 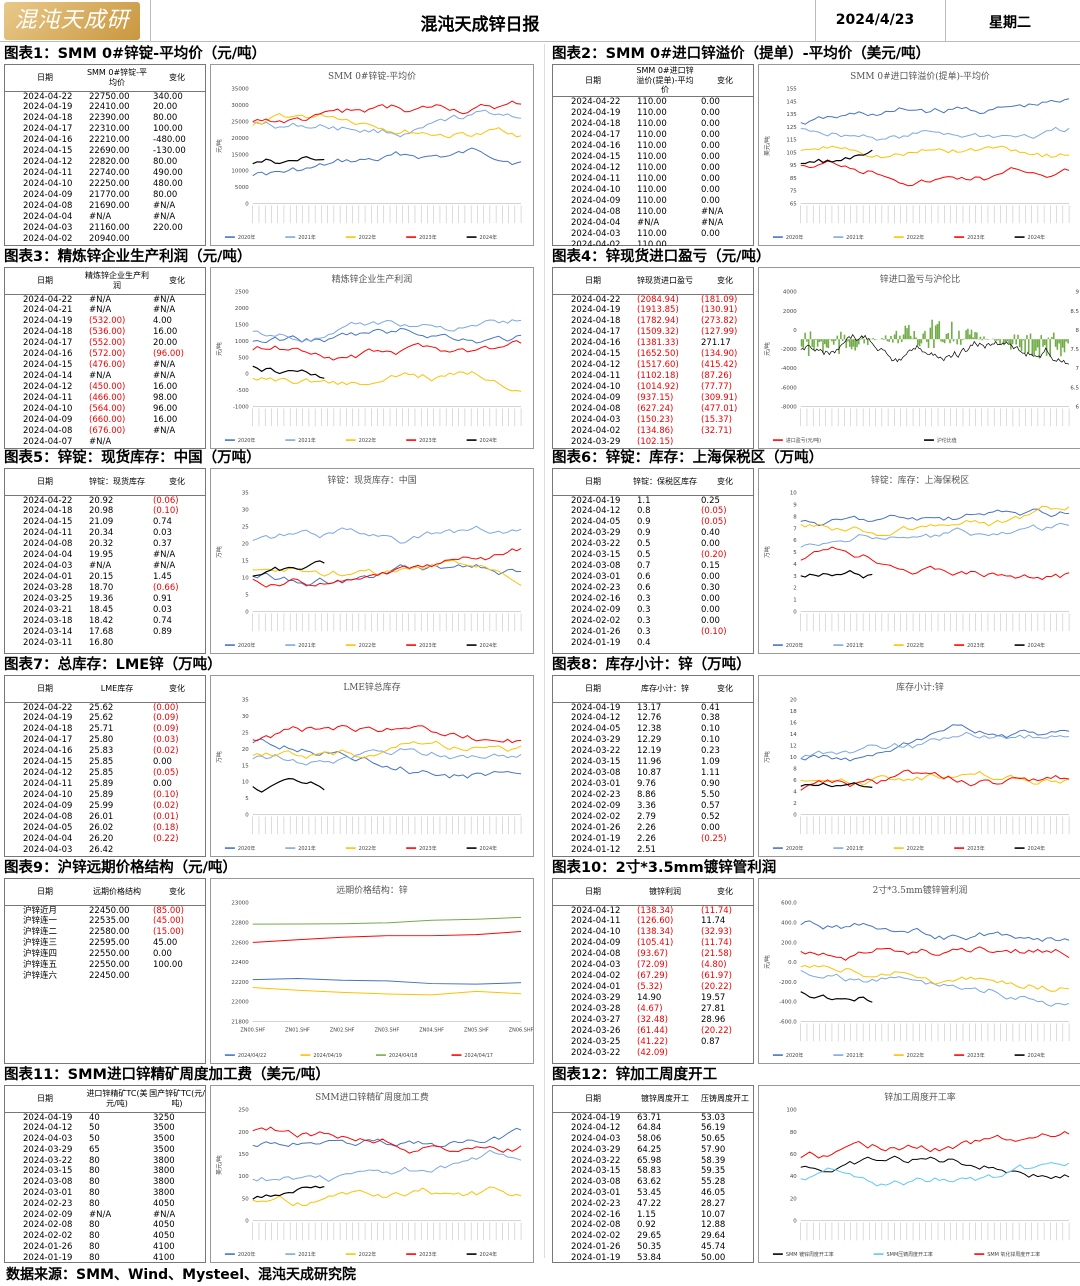 I want to click on chart-title: 锌加工周度开工率, so click(x=920, y=1097).